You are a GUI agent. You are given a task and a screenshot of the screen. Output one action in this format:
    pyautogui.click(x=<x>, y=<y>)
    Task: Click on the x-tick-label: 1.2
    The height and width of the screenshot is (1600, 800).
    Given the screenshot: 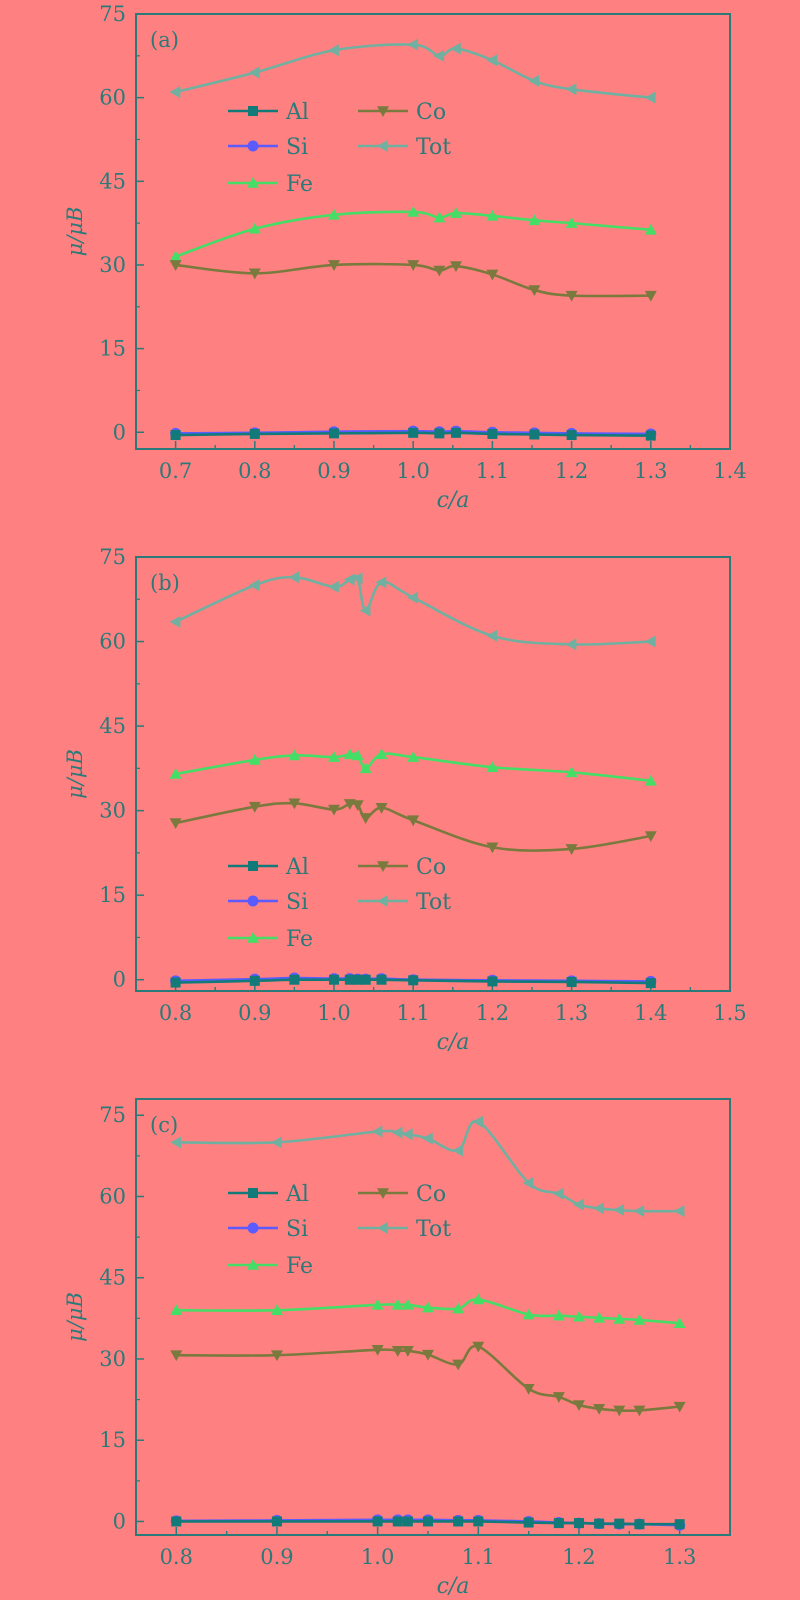 What is the action you would take?
    pyautogui.click(x=571, y=471)
    